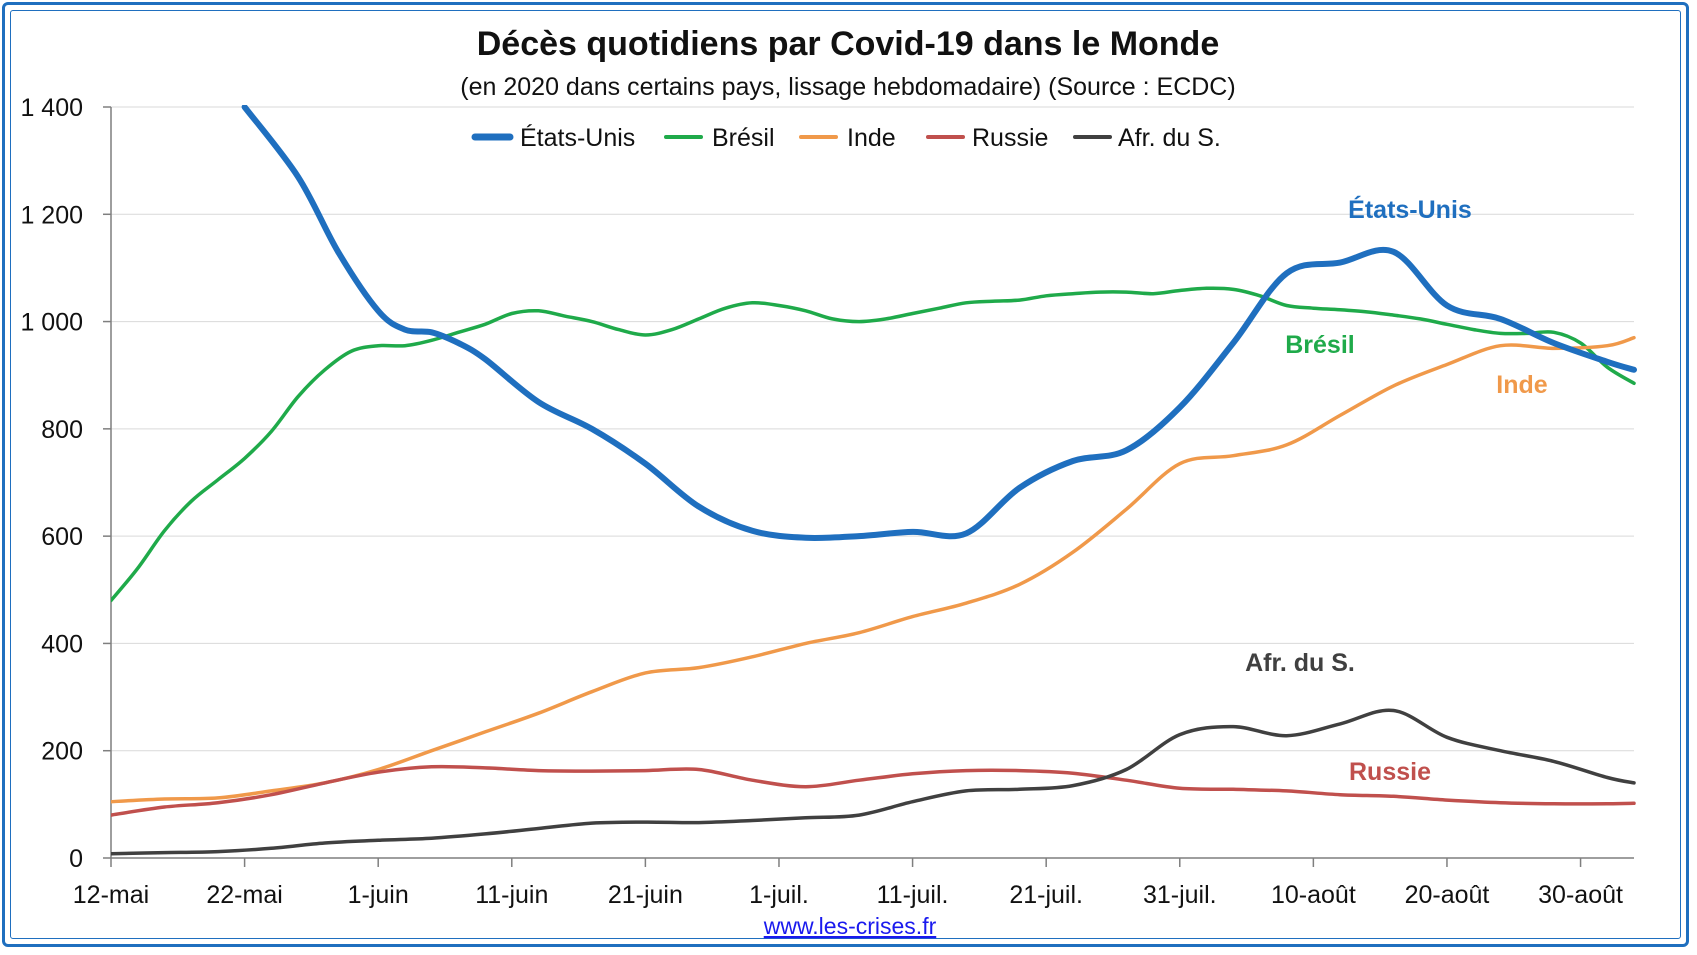  I want to click on legend-label-inde: Inde, so click(871, 138).